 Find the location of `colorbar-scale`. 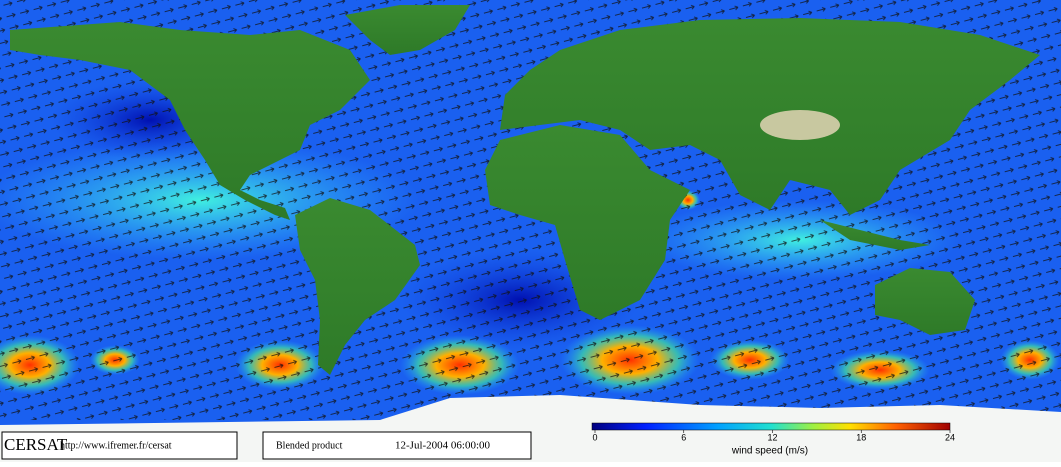

colorbar-scale is located at coordinates (771, 426).